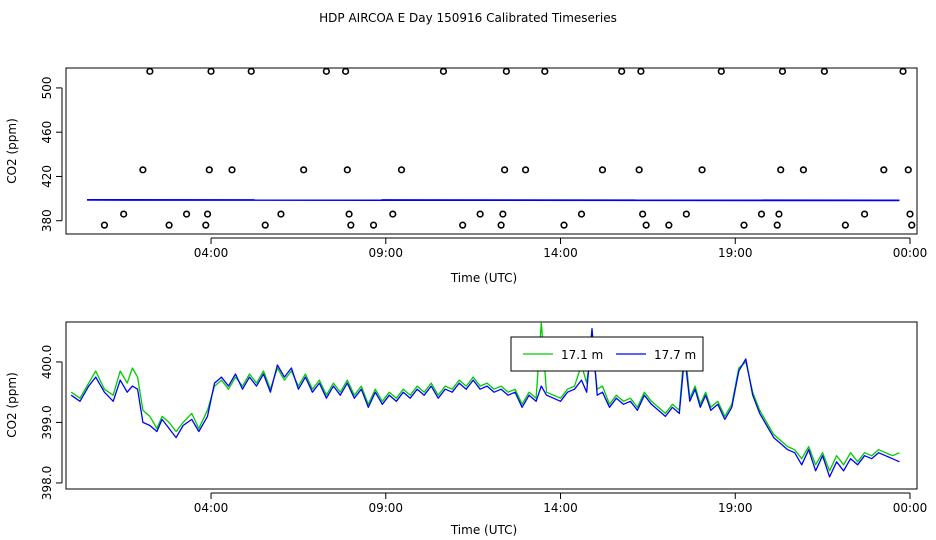  I want to click on y-tick-label: 399.0, so click(47, 422).